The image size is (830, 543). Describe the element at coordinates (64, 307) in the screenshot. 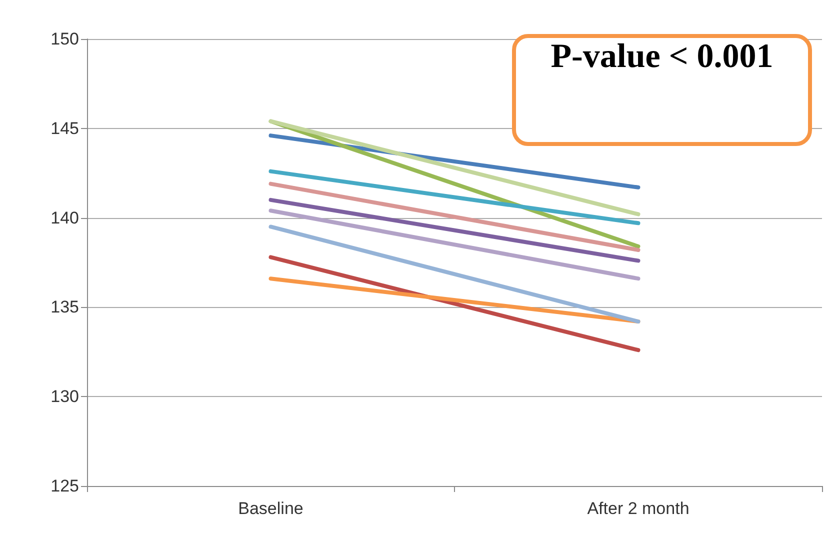

I see `y-tick-label: 135` at that location.